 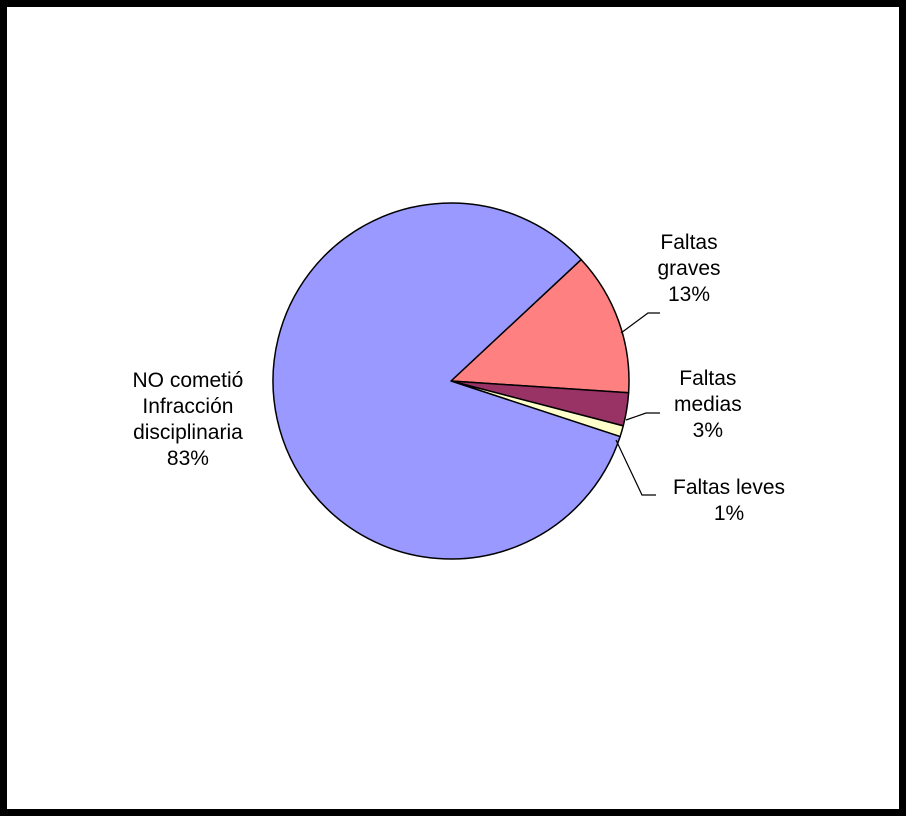 I want to click on label-faltas-medias: Faltas medias 3%, so click(x=708, y=405).